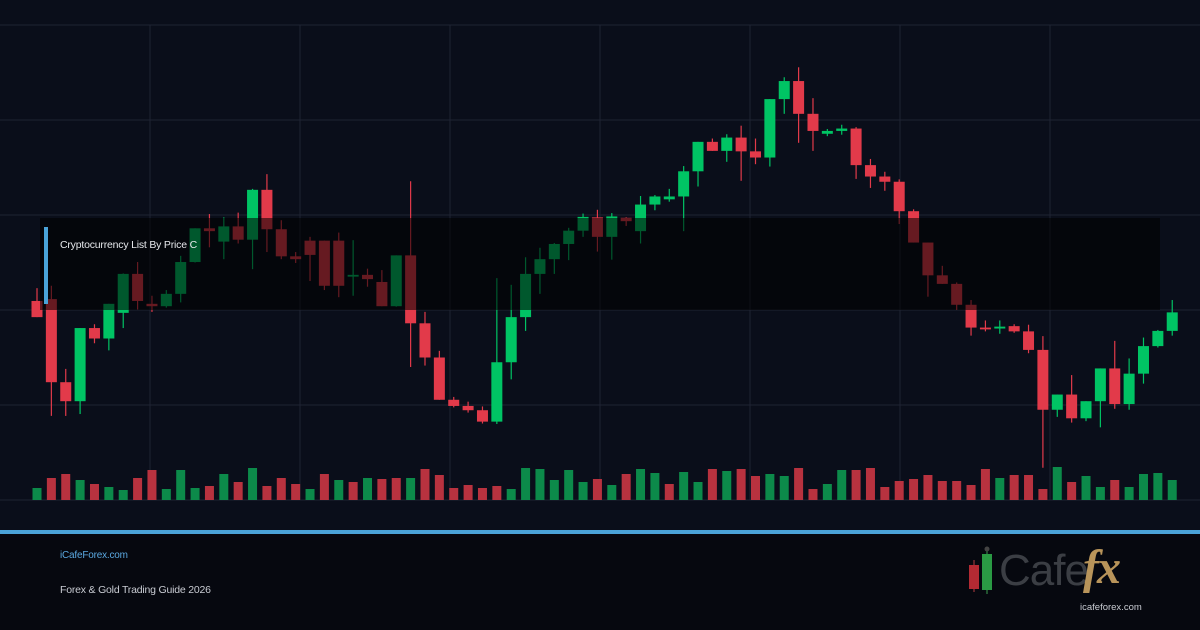  Describe the element at coordinates (1044, 570) in the screenshot. I see `logo-word: Cafe` at that location.